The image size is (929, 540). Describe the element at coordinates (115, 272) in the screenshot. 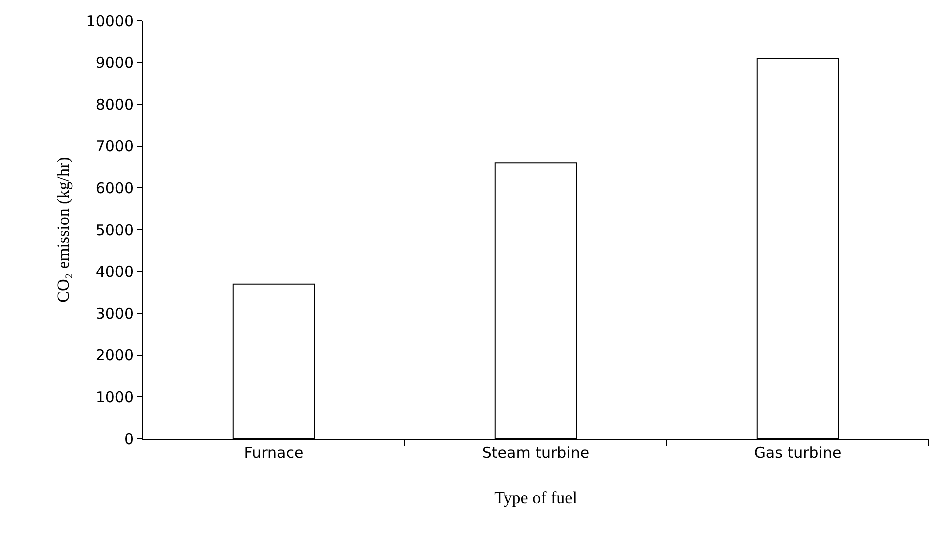

I see `y-tick-label: 4000` at that location.